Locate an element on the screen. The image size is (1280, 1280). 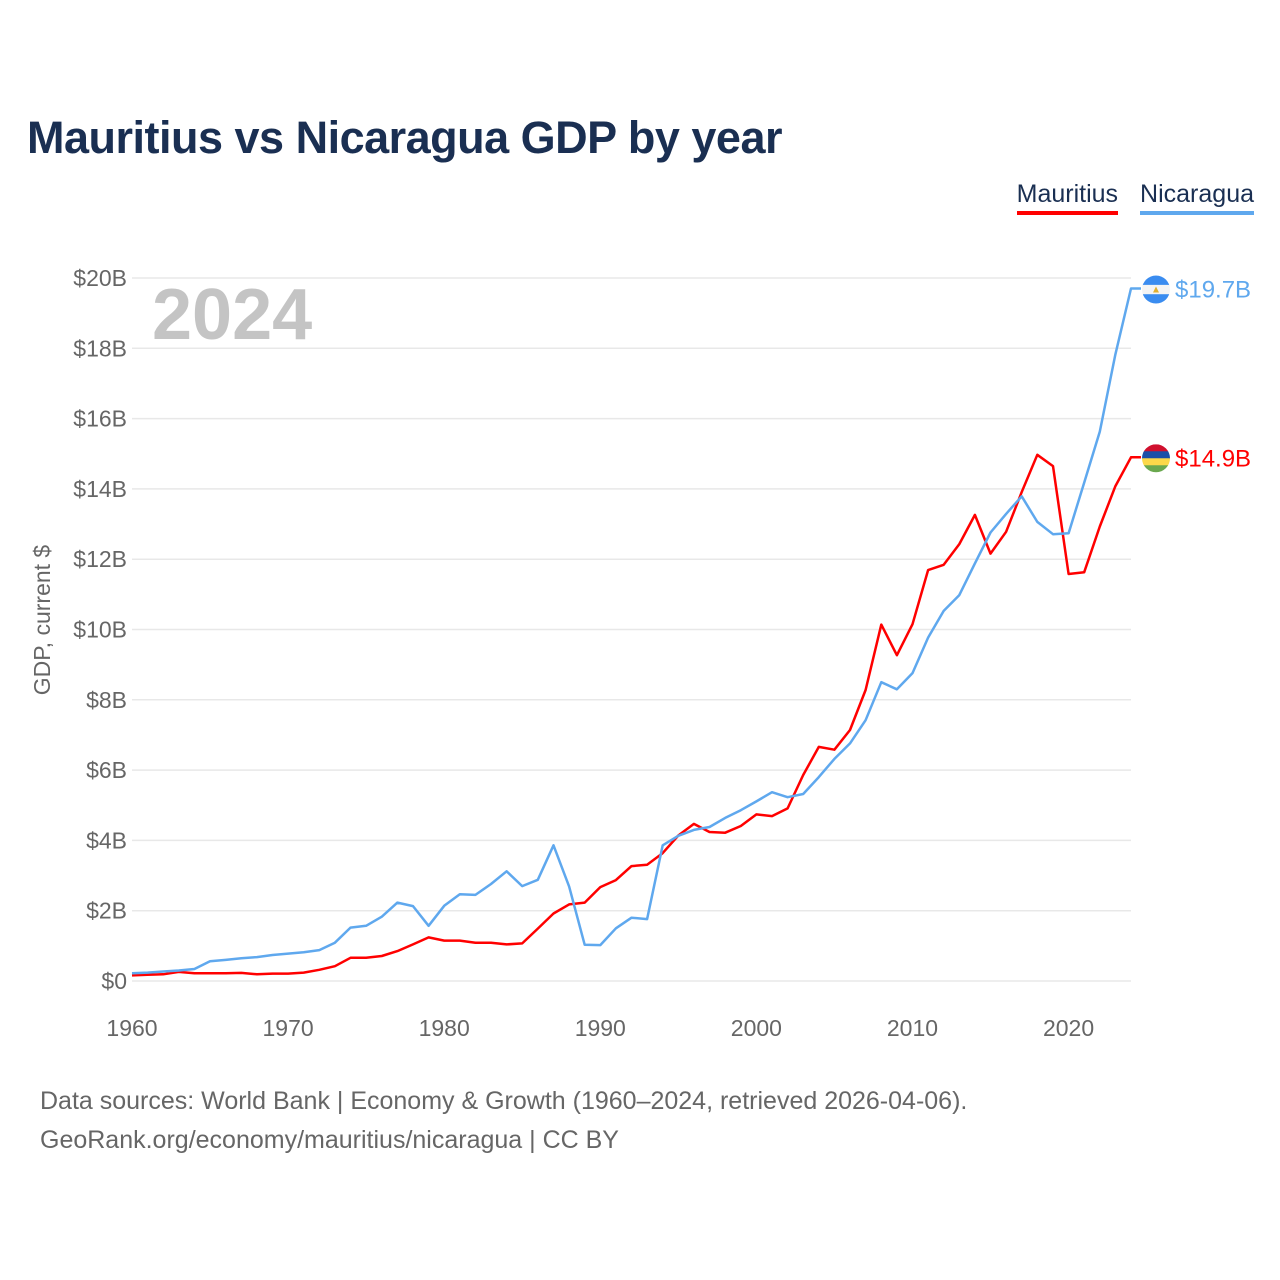
y-tick-label: $14B is located at coordinates (100, 489).